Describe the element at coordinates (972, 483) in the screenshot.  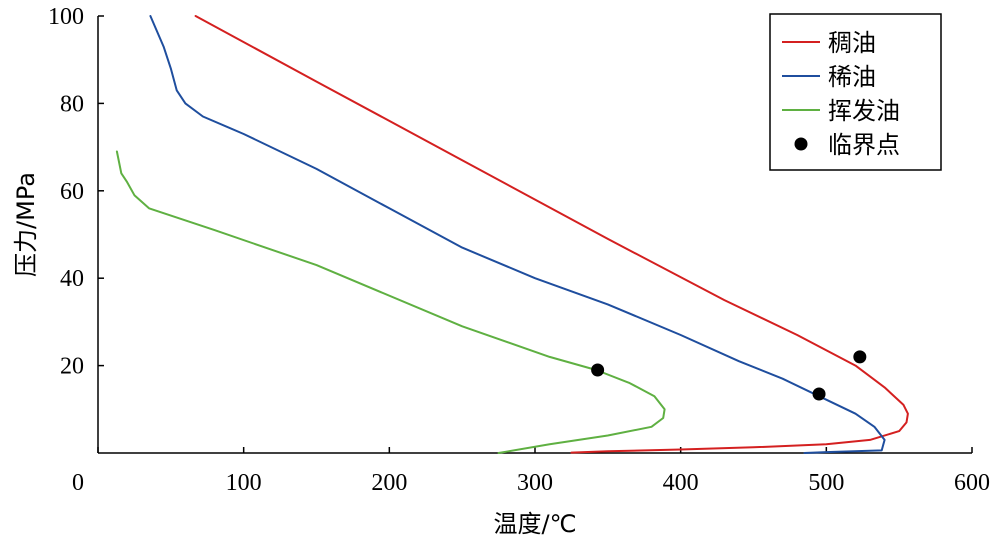
I see `x-tick-label: 600` at that location.